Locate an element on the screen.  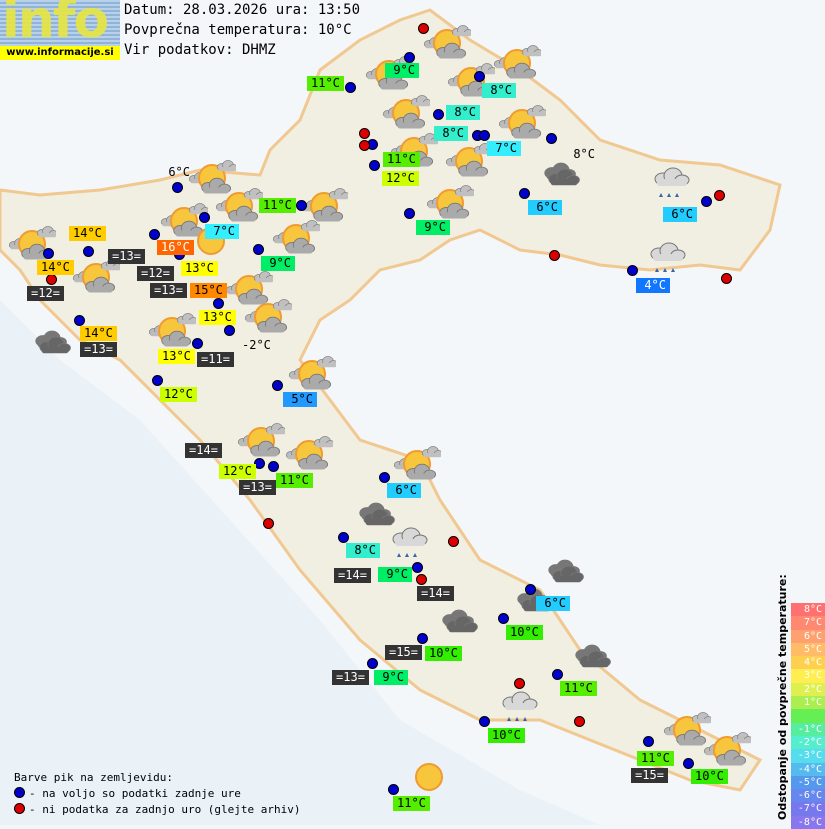
scale-step: 8°C is located at coordinates (808, 610).